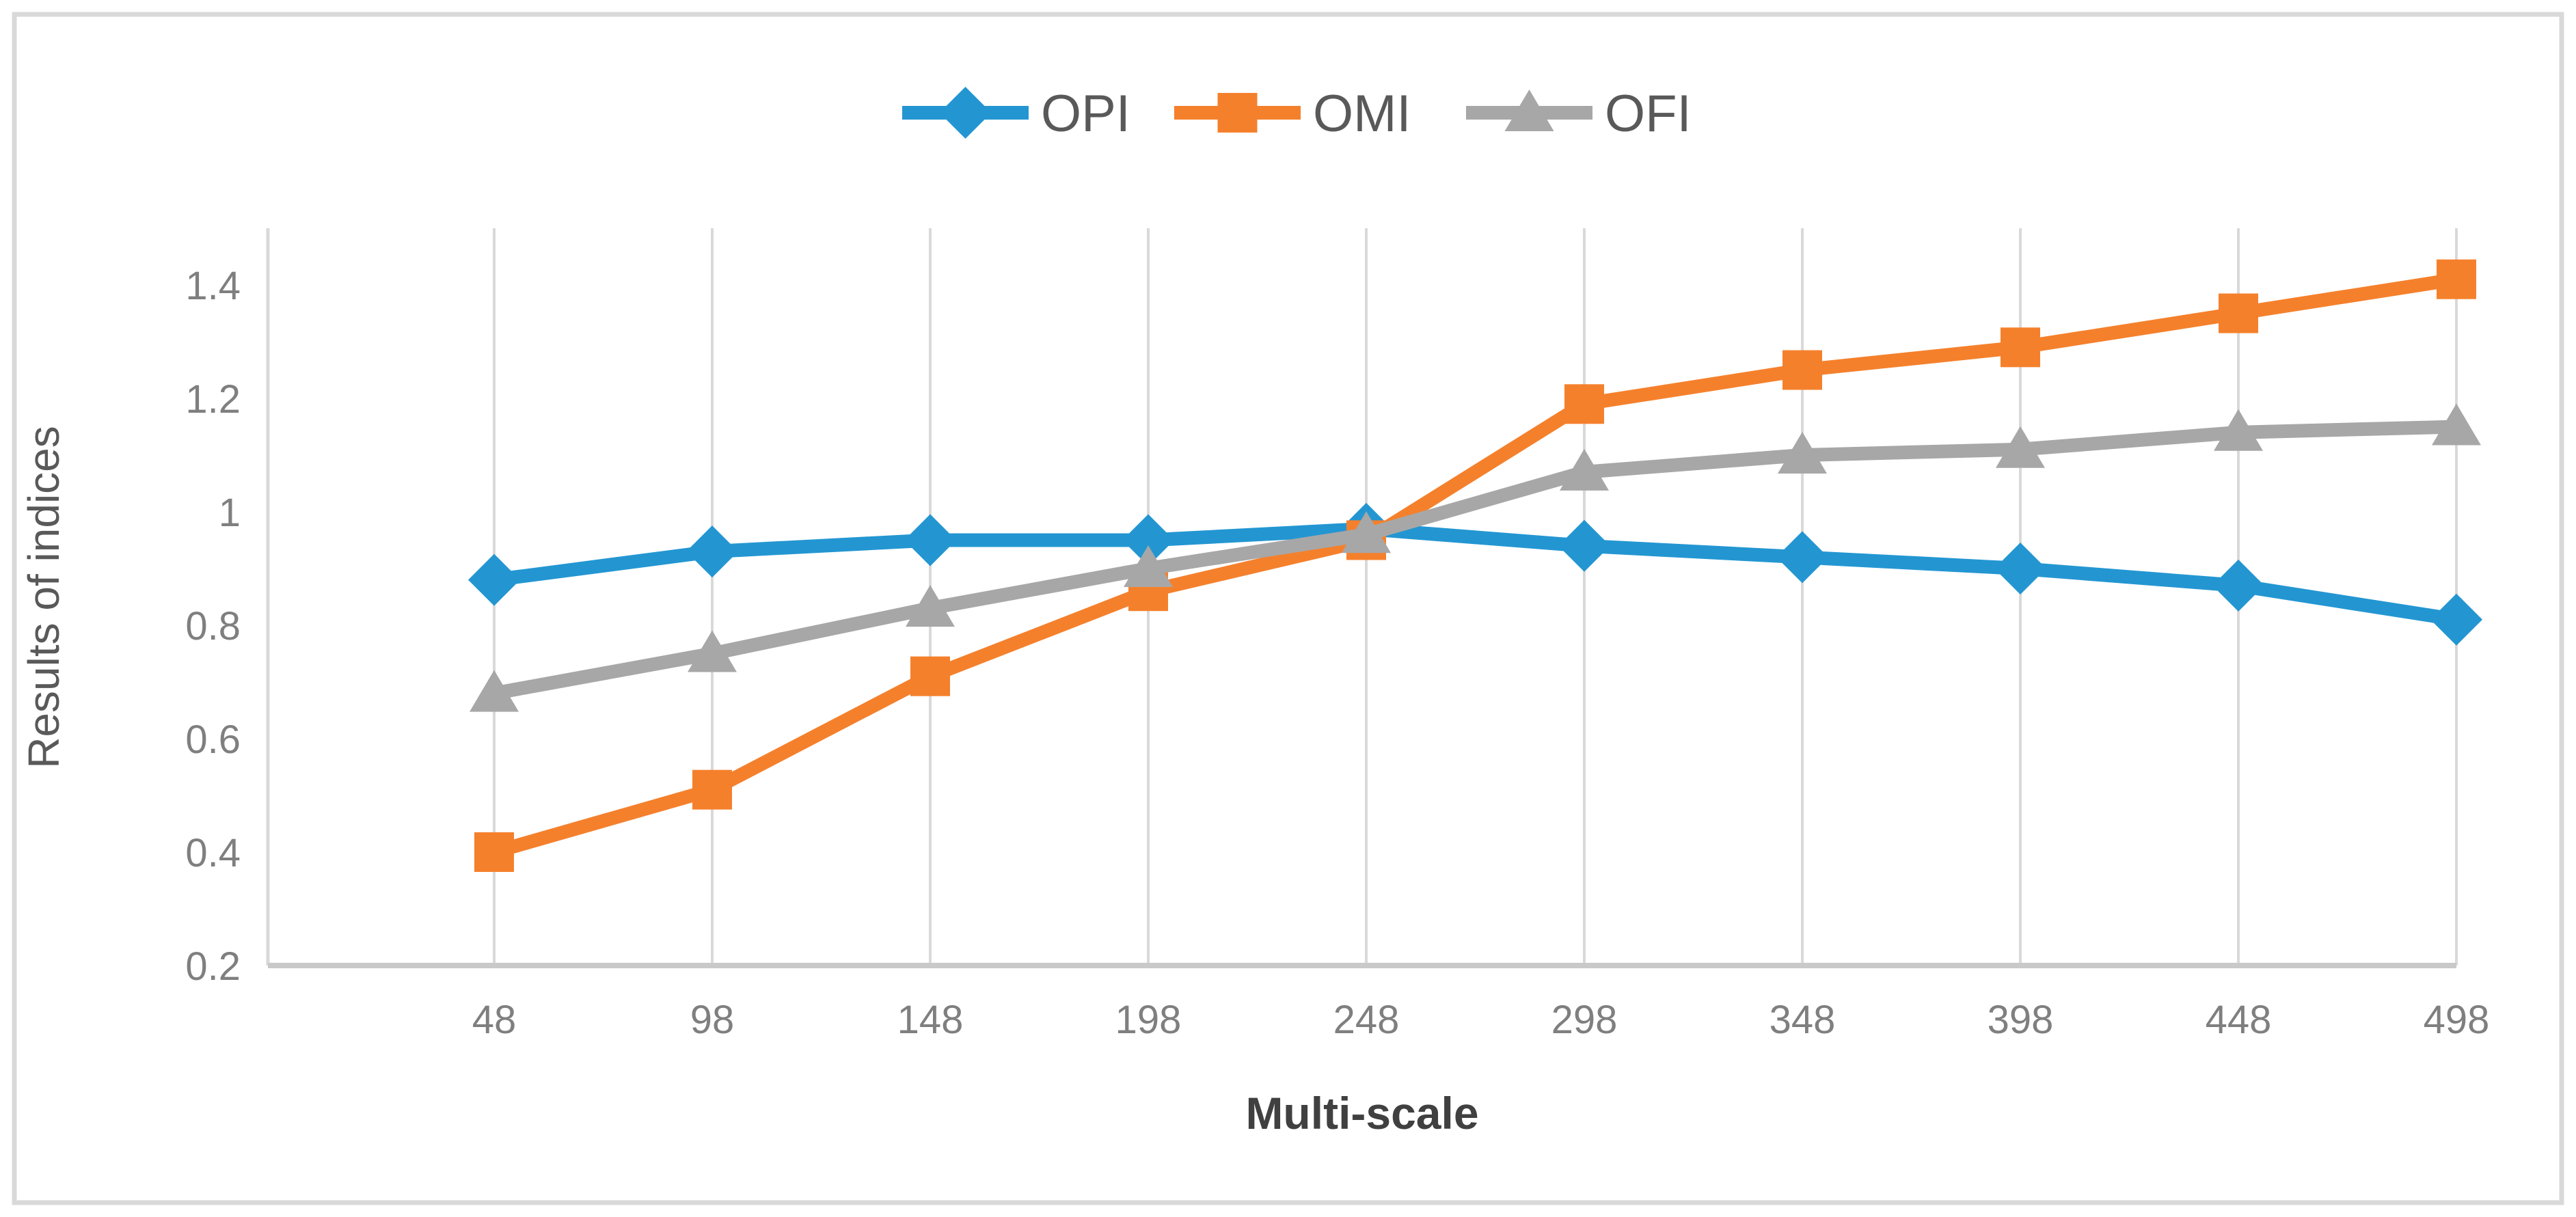  Describe the element at coordinates (1238, 113) in the screenshot. I see `legend-marker-omi` at that location.